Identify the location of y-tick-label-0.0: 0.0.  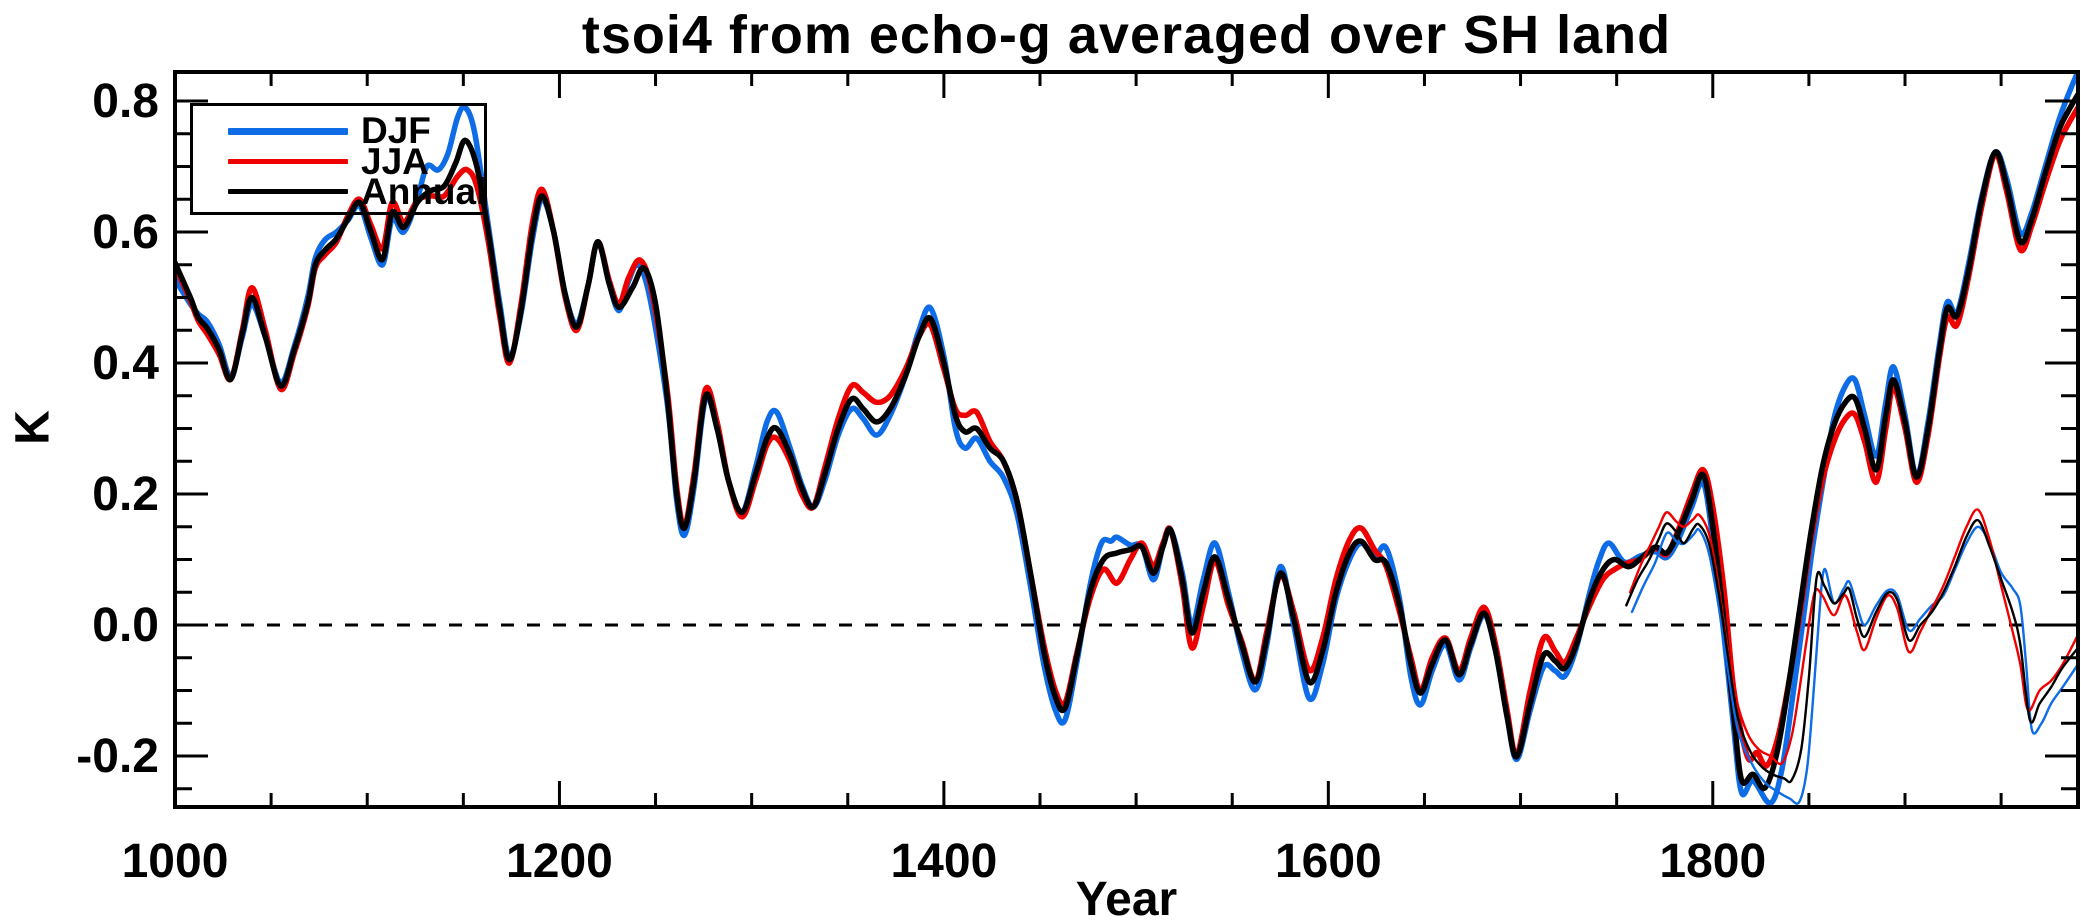
(125, 625).